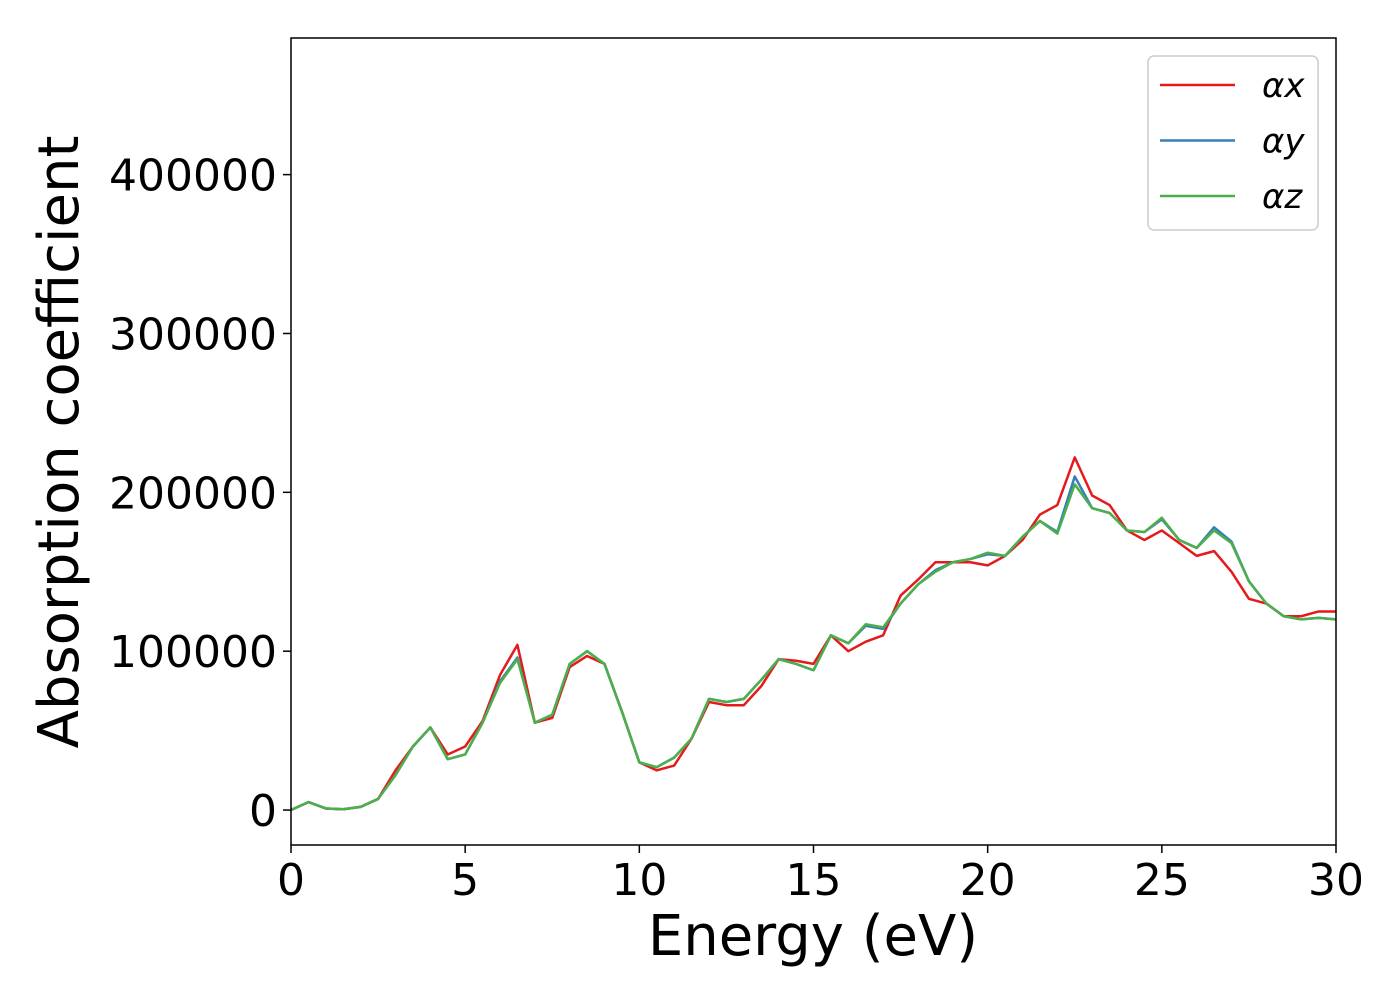  Describe the element at coordinates (1336, 880) in the screenshot. I see `x-tick-label: 30` at that location.